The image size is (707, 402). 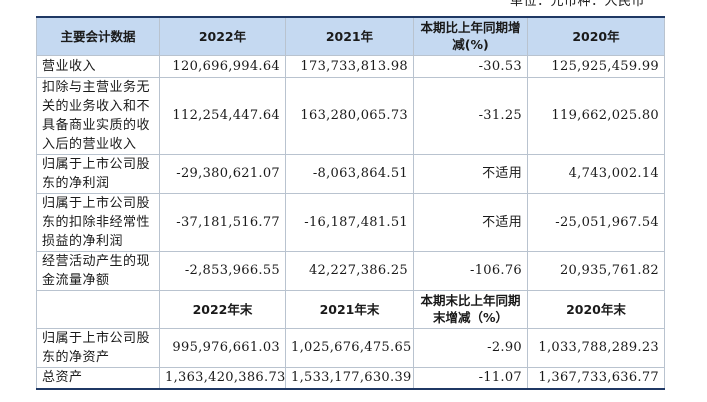 I want to click on value-cell: -8,063,864.51, so click(x=349, y=173).